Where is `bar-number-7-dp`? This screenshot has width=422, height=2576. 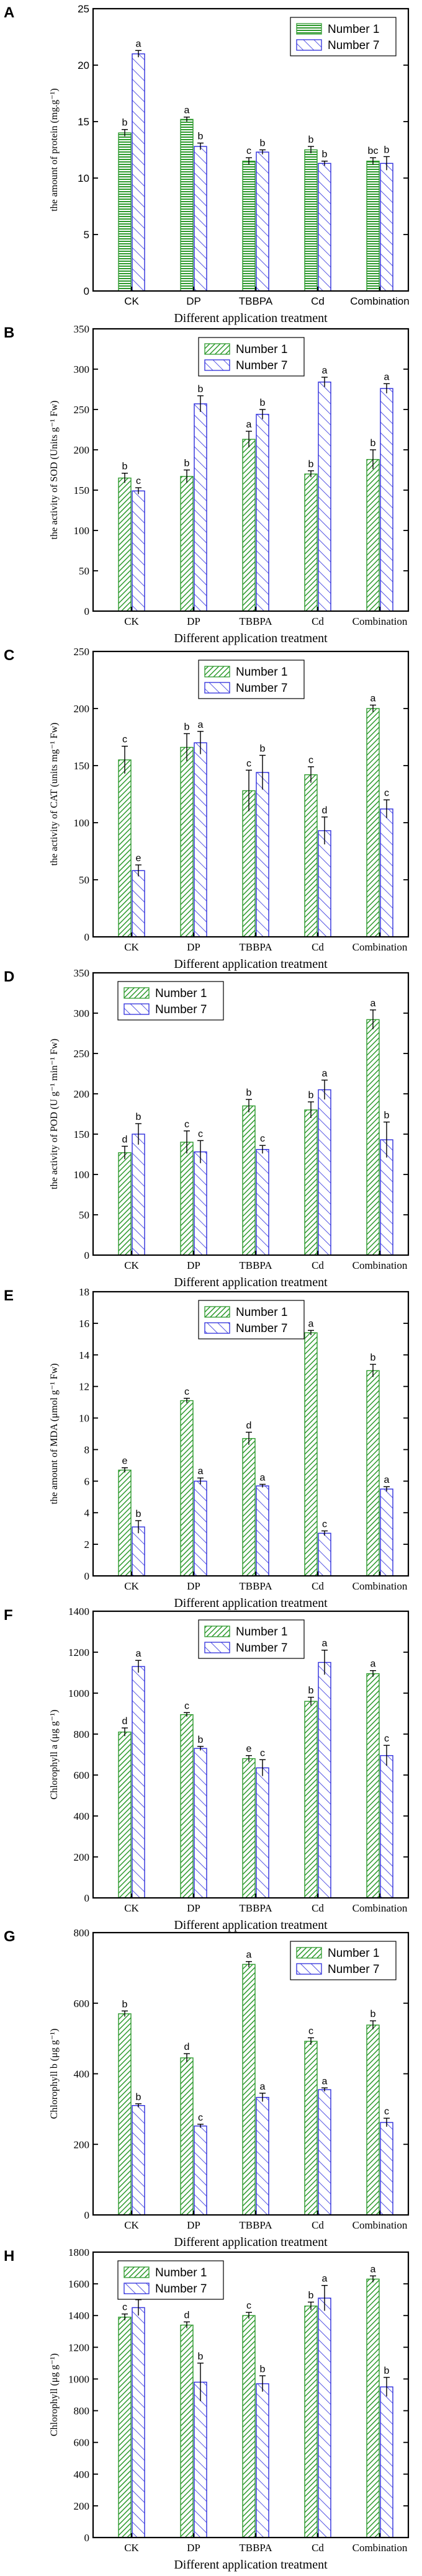
bar-number-7-dp is located at coordinates (200, 1203).